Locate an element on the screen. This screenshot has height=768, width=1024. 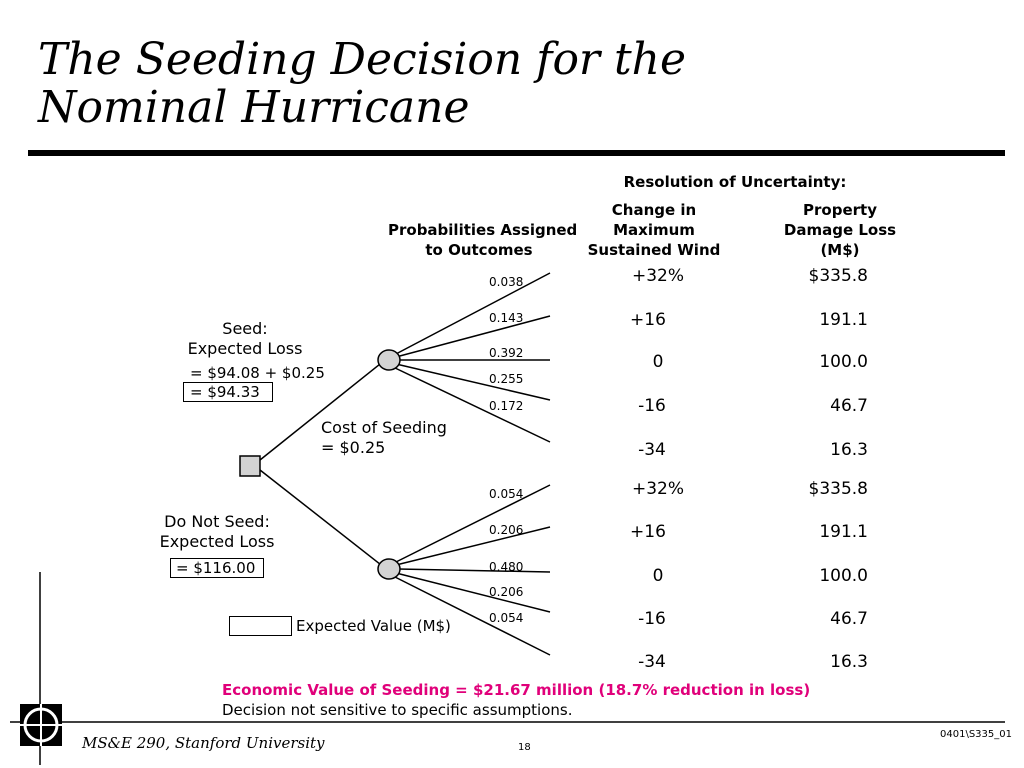
no-seed-label: Do Not Seed: Expected Loss is located at coordinates (217, 532).